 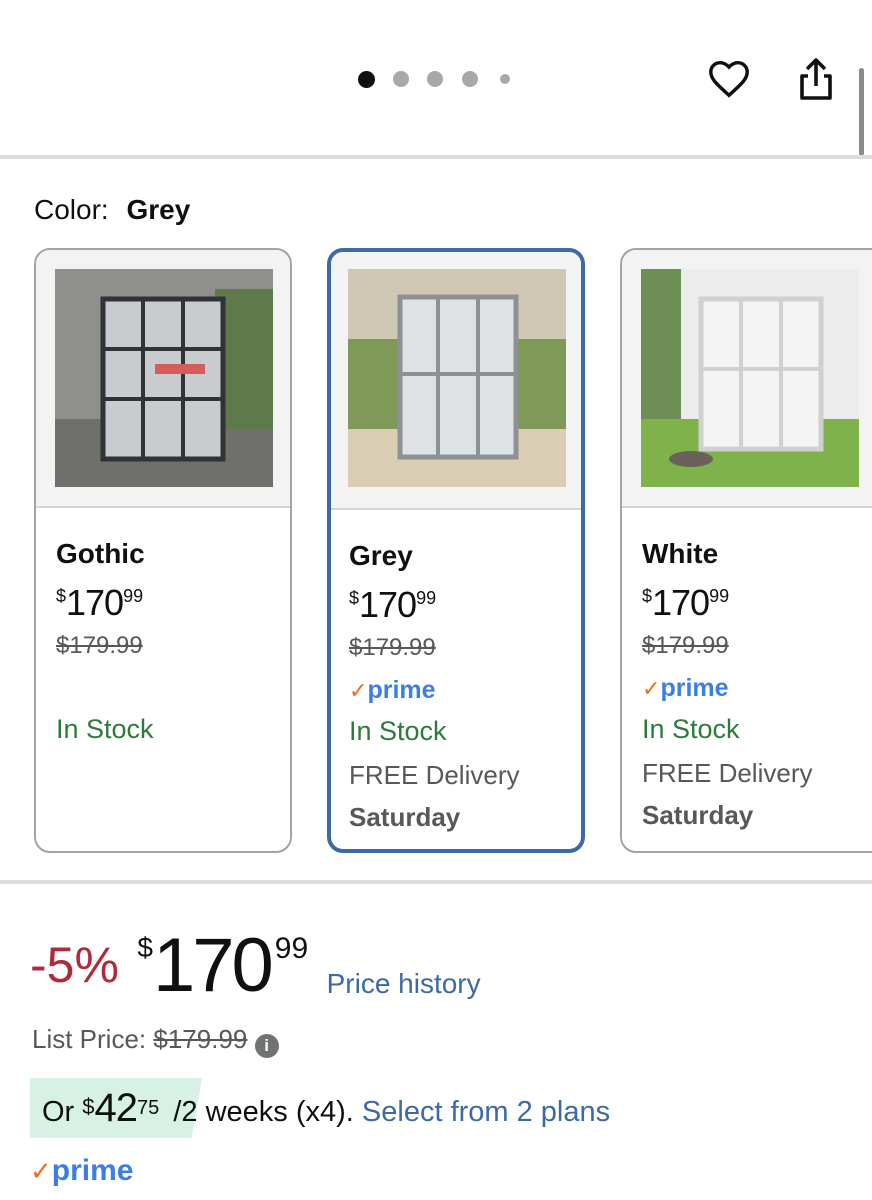 I want to click on price-block: -5% $170 99 Price history, so click(x=255, y=968).